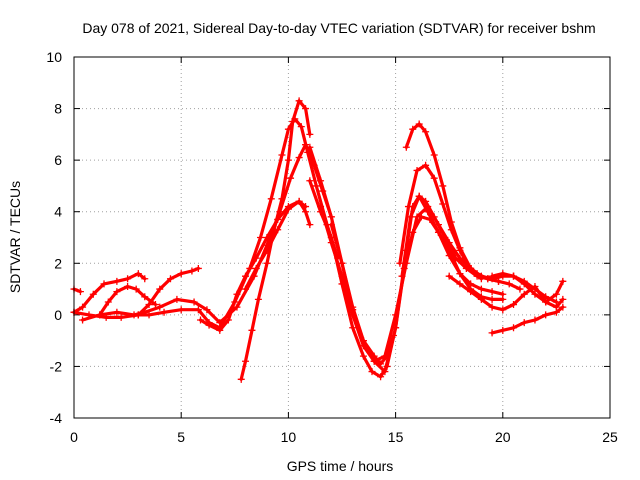 This screenshot has height=480, width=640. I want to click on satellite-track-12-trace, so click(417, 284).